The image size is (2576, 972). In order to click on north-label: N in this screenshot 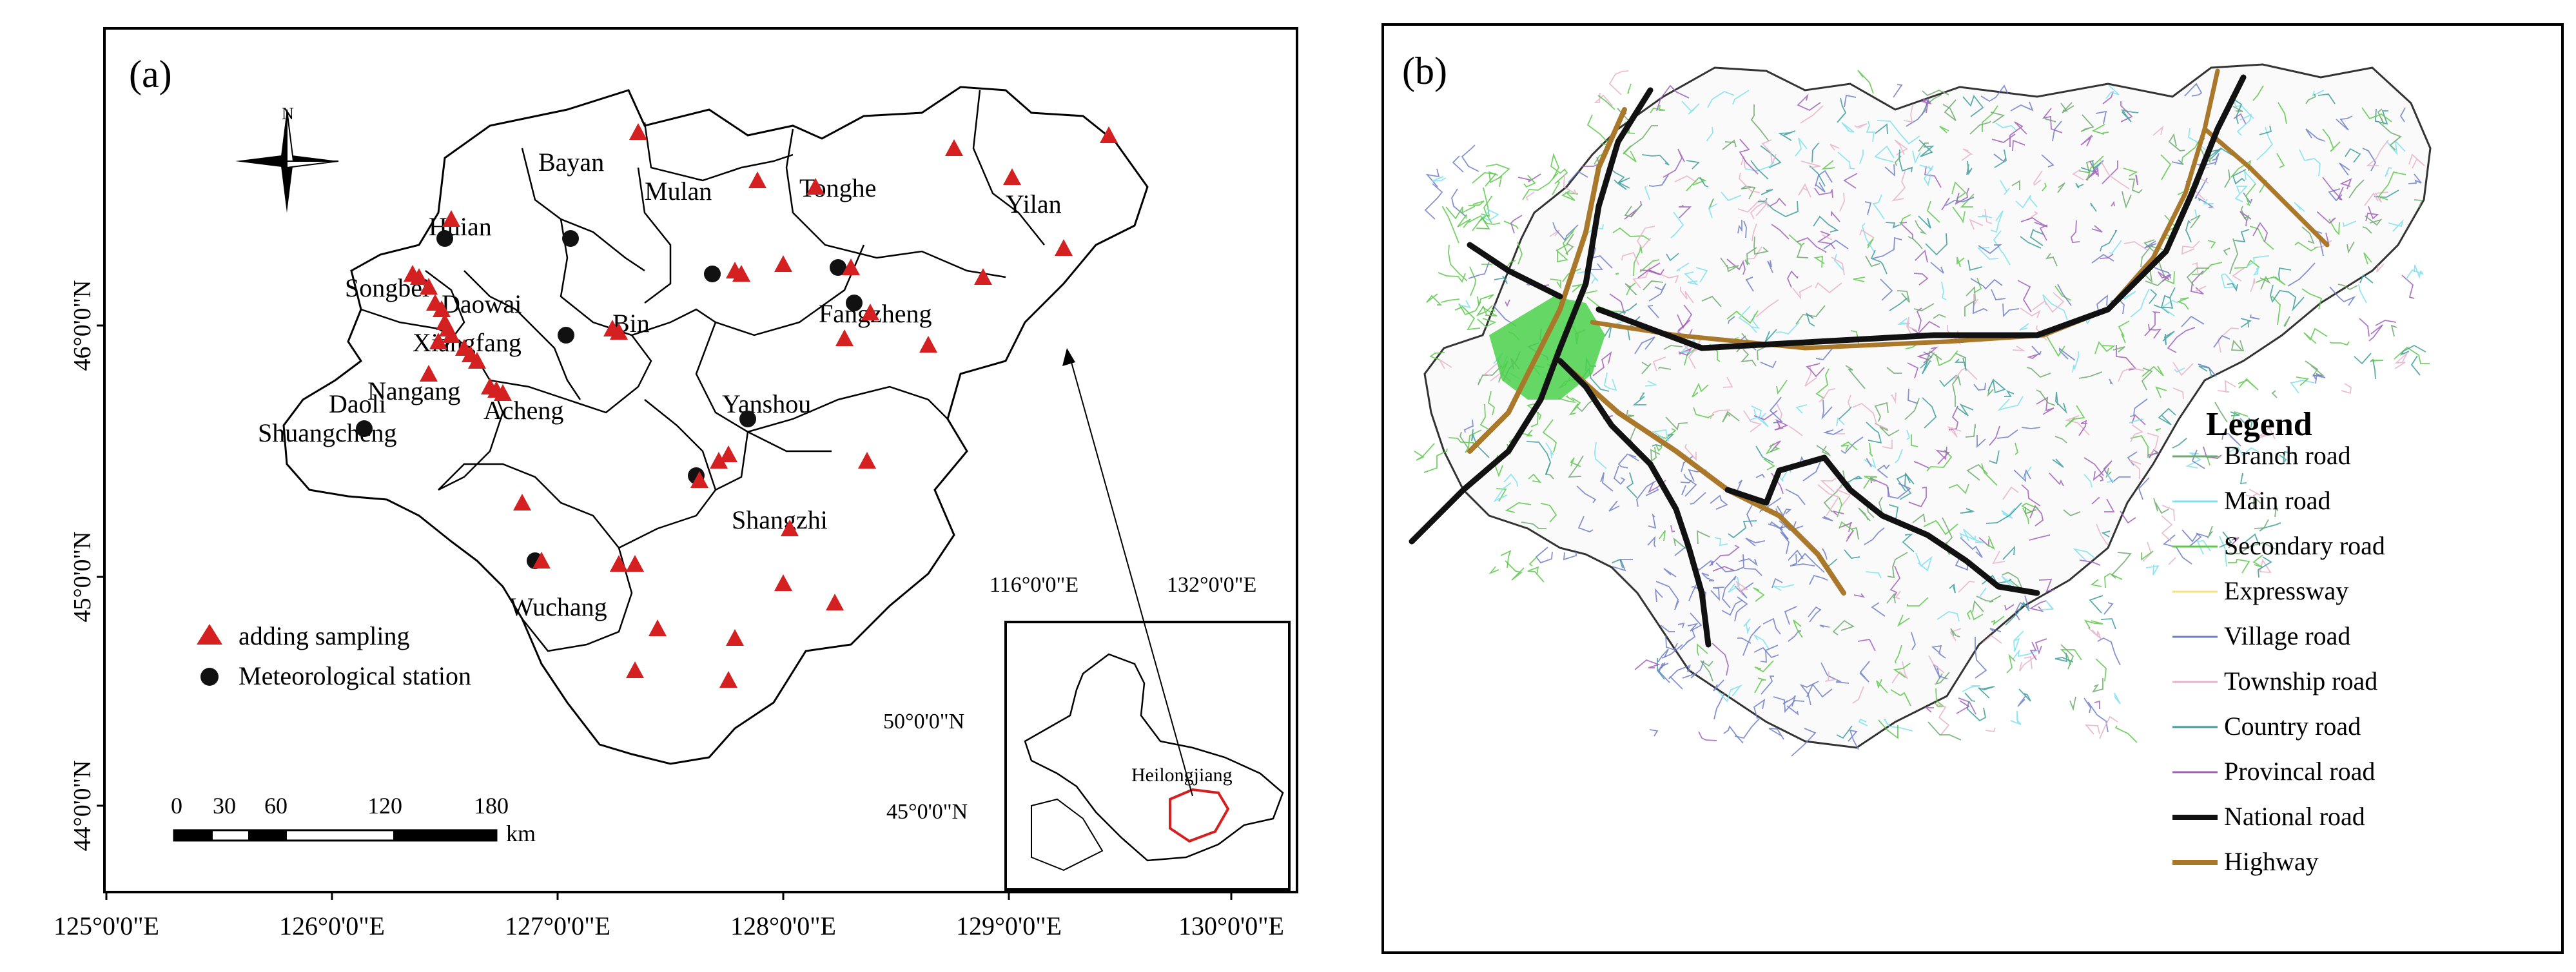, I will do `click(288, 113)`.